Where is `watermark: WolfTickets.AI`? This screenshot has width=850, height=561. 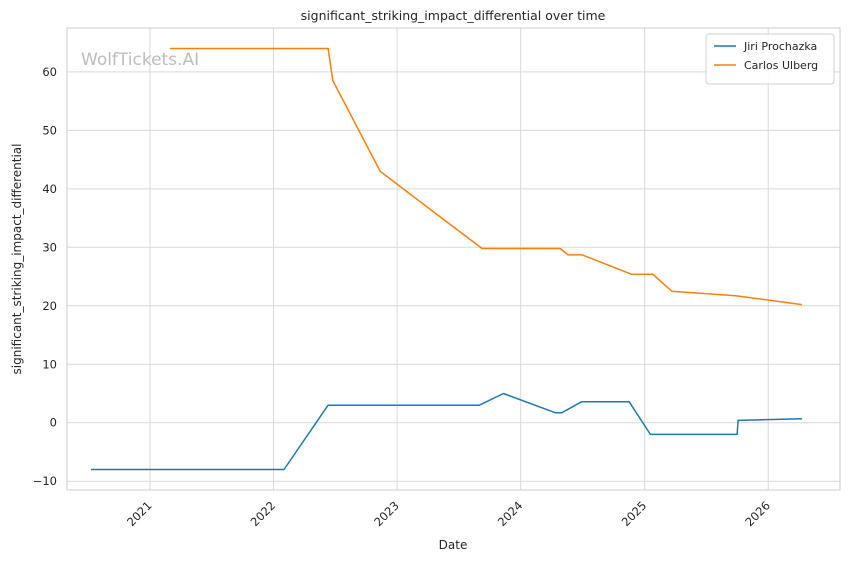
watermark: WolfTickets.AI is located at coordinates (140, 60).